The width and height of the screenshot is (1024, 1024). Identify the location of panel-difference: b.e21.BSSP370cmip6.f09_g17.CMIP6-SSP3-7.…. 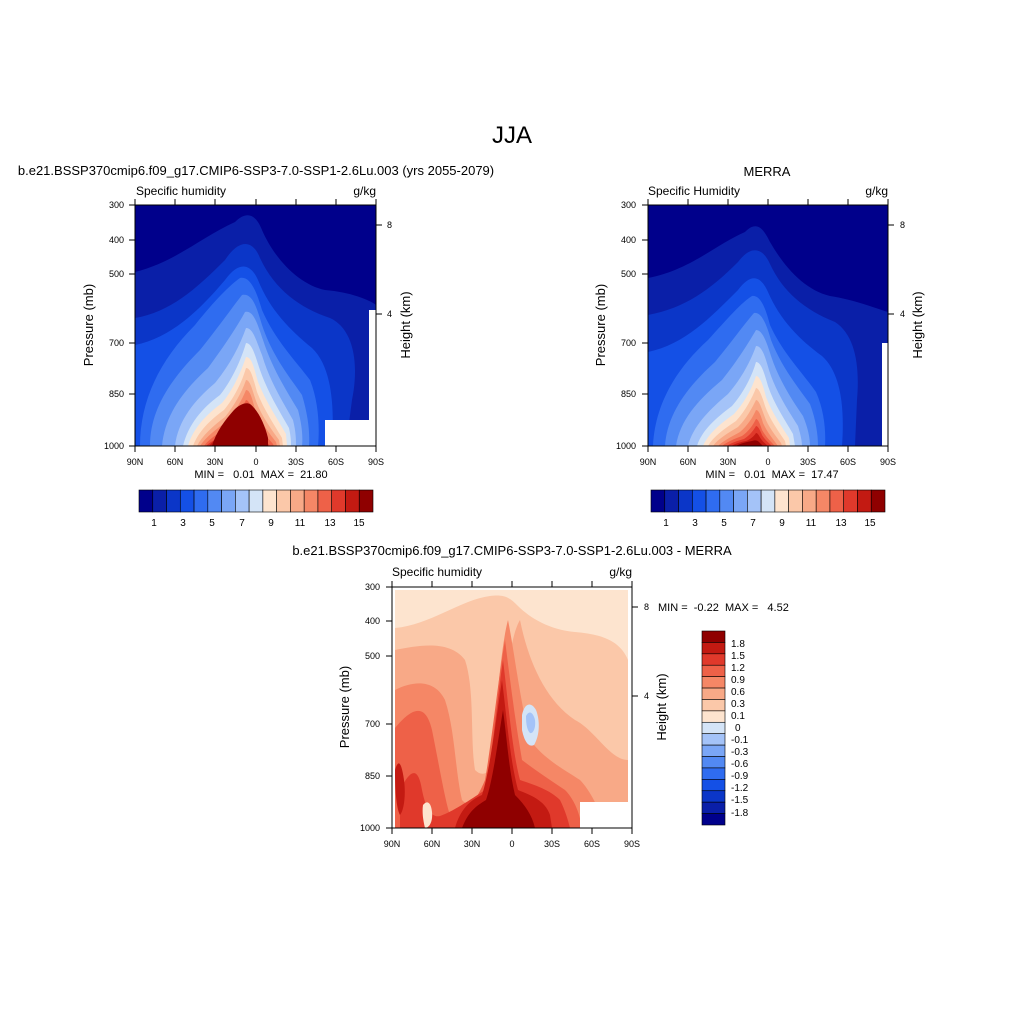
(540, 696).